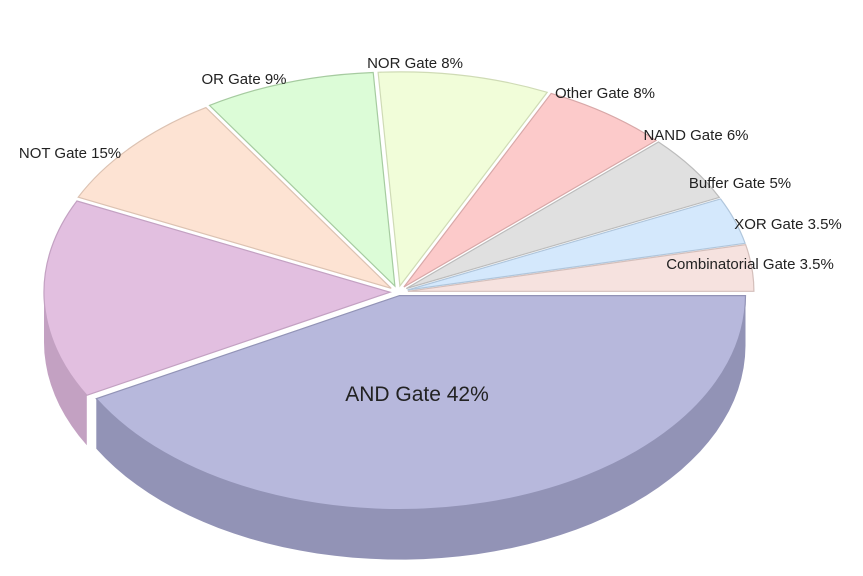 This screenshot has height=576, width=863. I want to click on slice-label-other-gate: Other Gate 8%, so click(605, 93).